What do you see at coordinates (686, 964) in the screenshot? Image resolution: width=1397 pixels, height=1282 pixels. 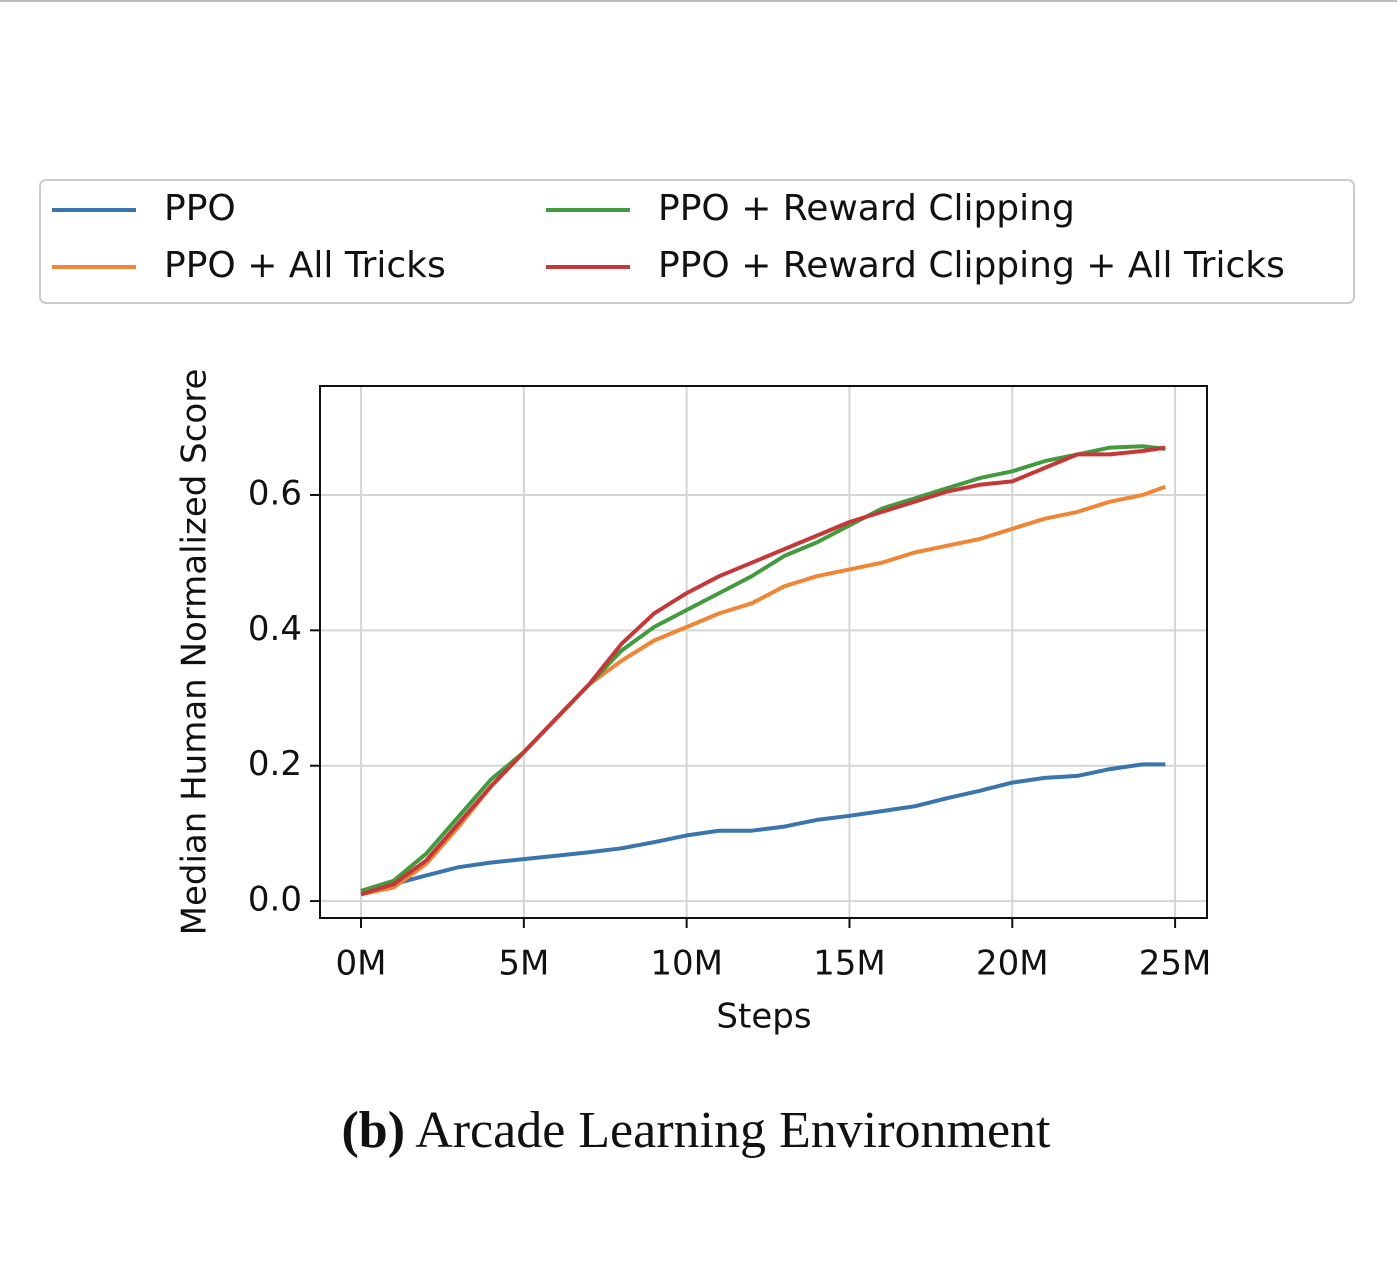 I see `x-tick-label: 10M` at bounding box center [686, 964].